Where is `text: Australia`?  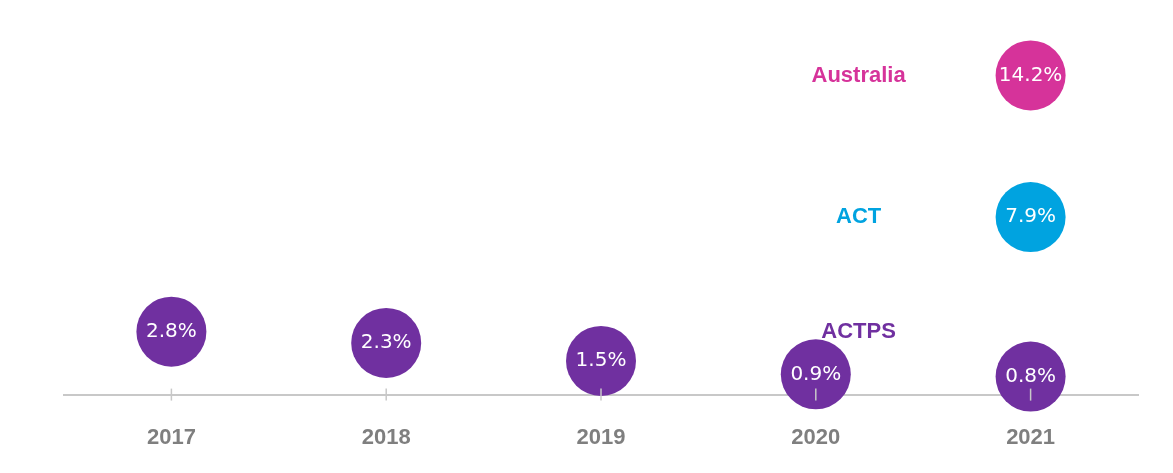 text: Australia is located at coordinates (859, 74).